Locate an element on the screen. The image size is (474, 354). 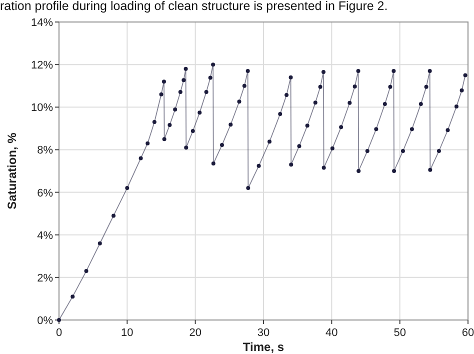
y-tick-label: 10% is located at coordinates (42, 108).